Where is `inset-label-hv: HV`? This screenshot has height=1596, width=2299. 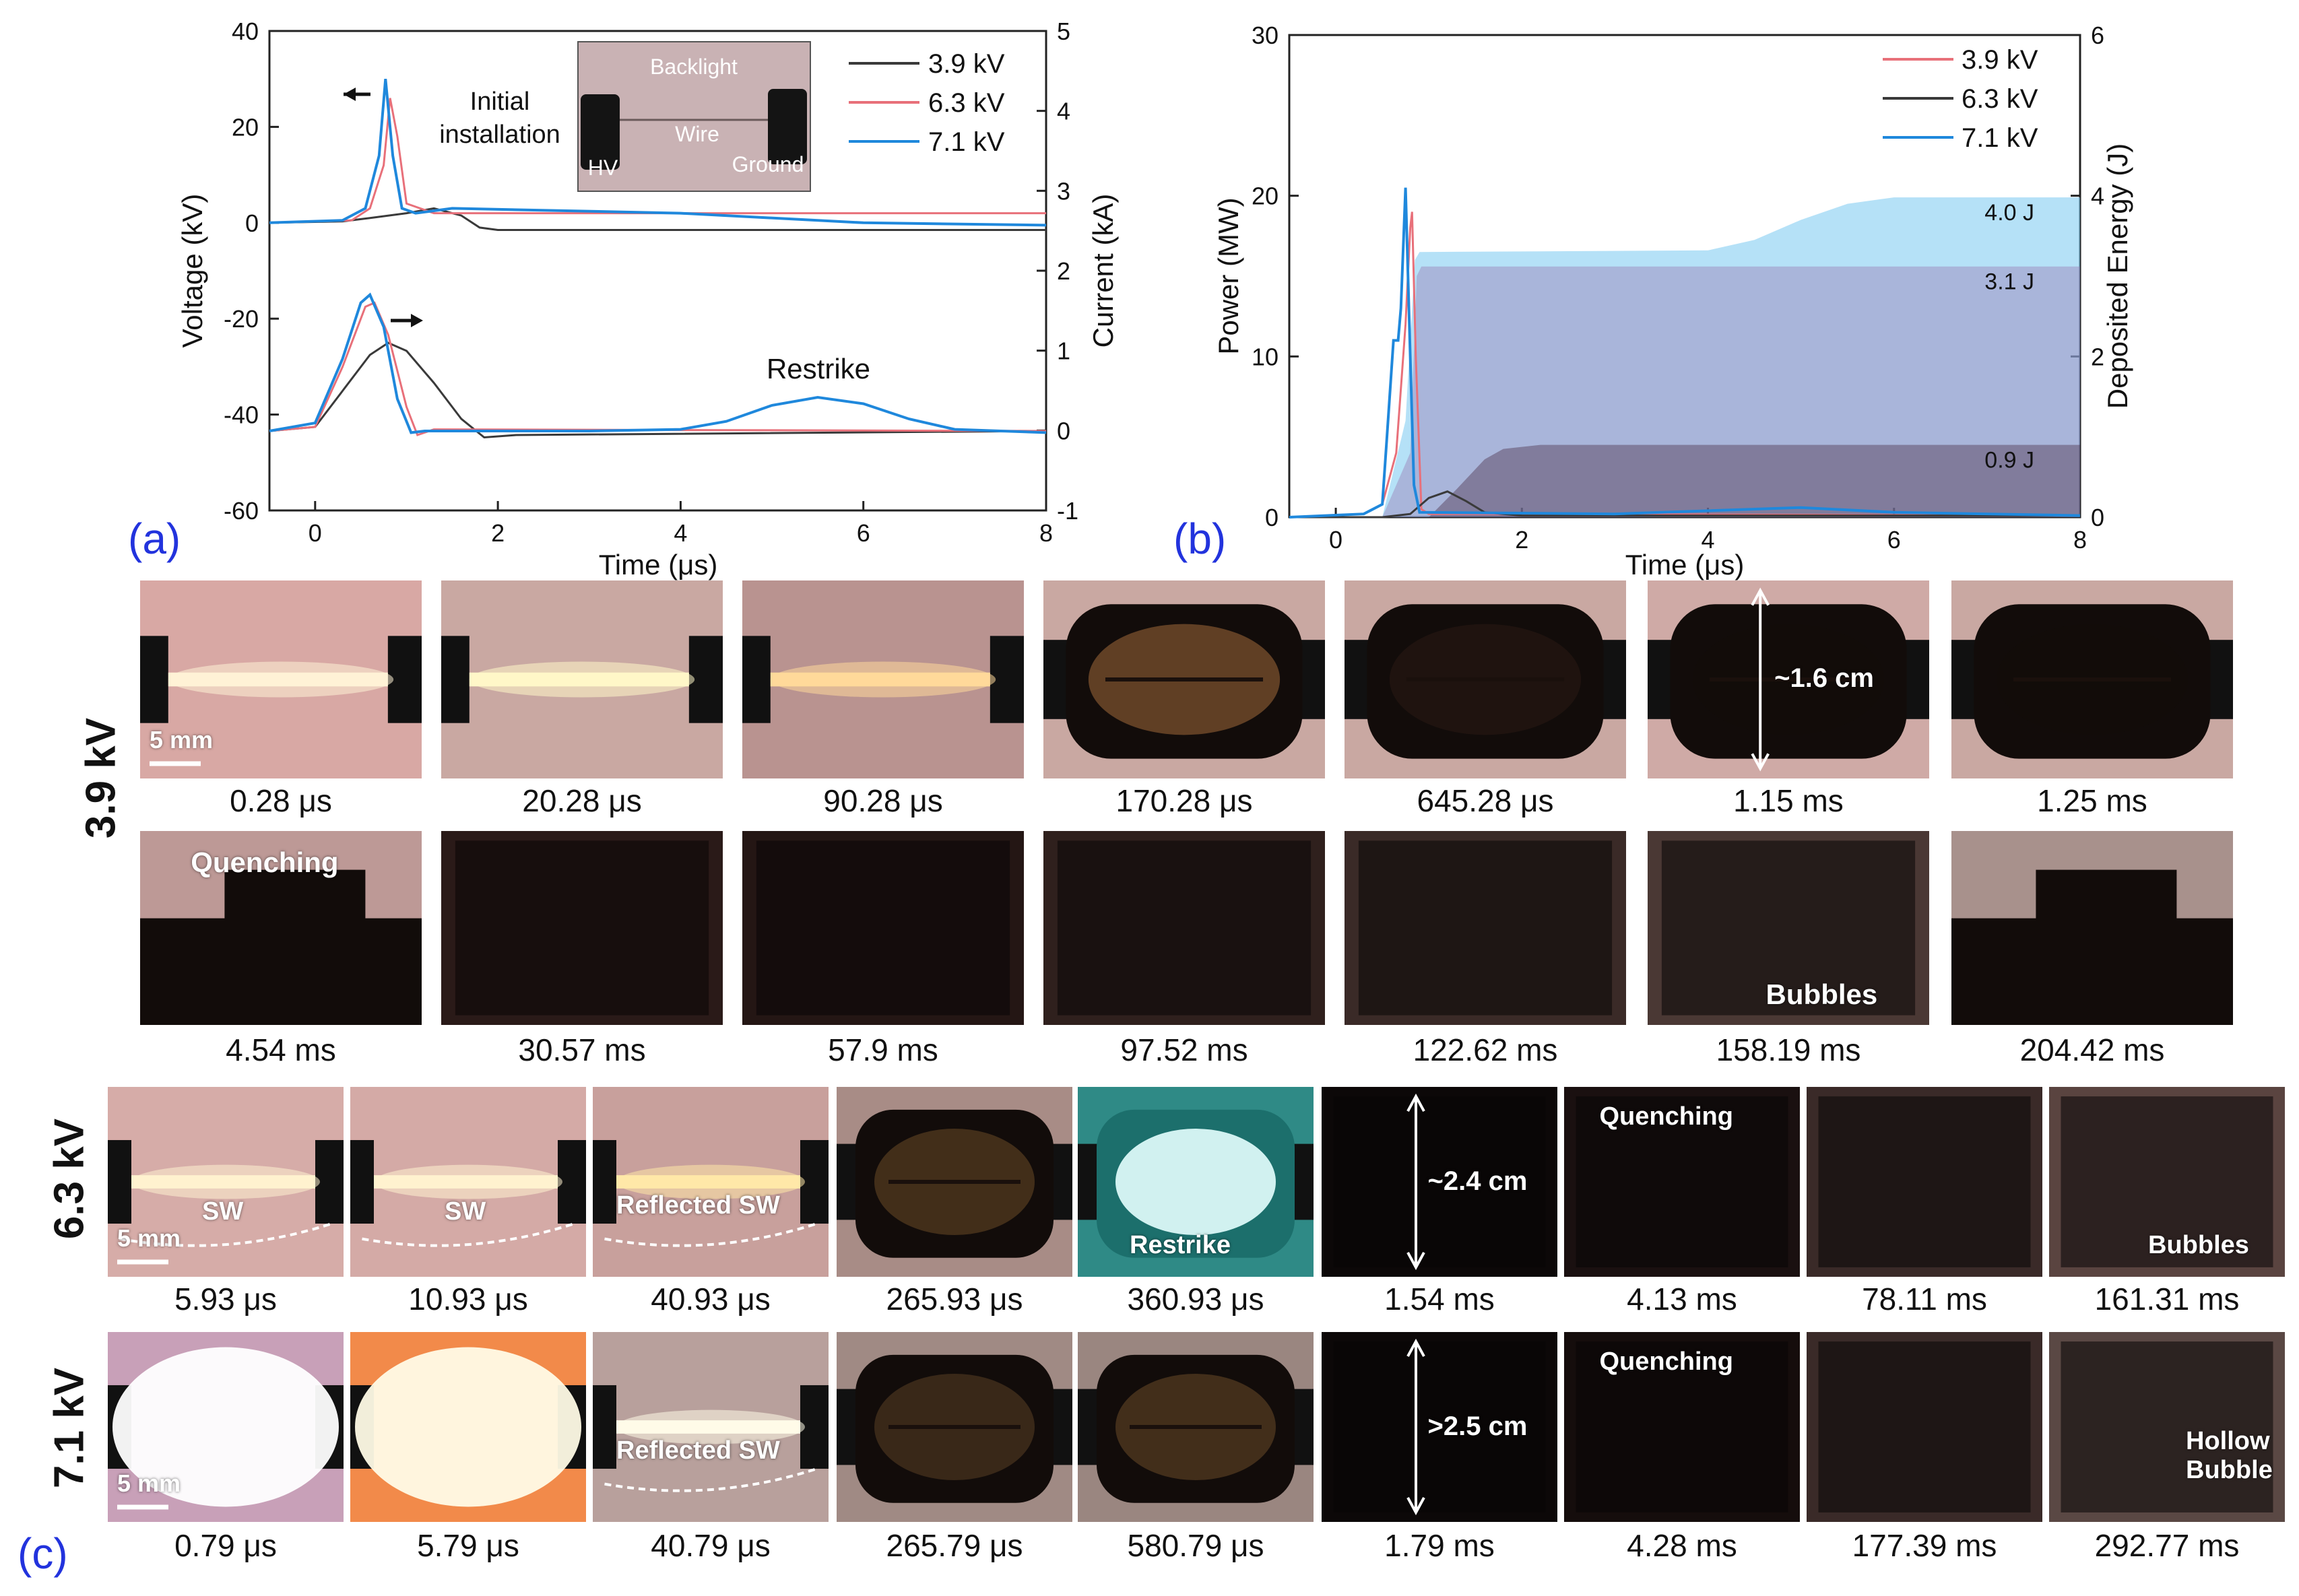 inset-label-hv: HV is located at coordinates (603, 168).